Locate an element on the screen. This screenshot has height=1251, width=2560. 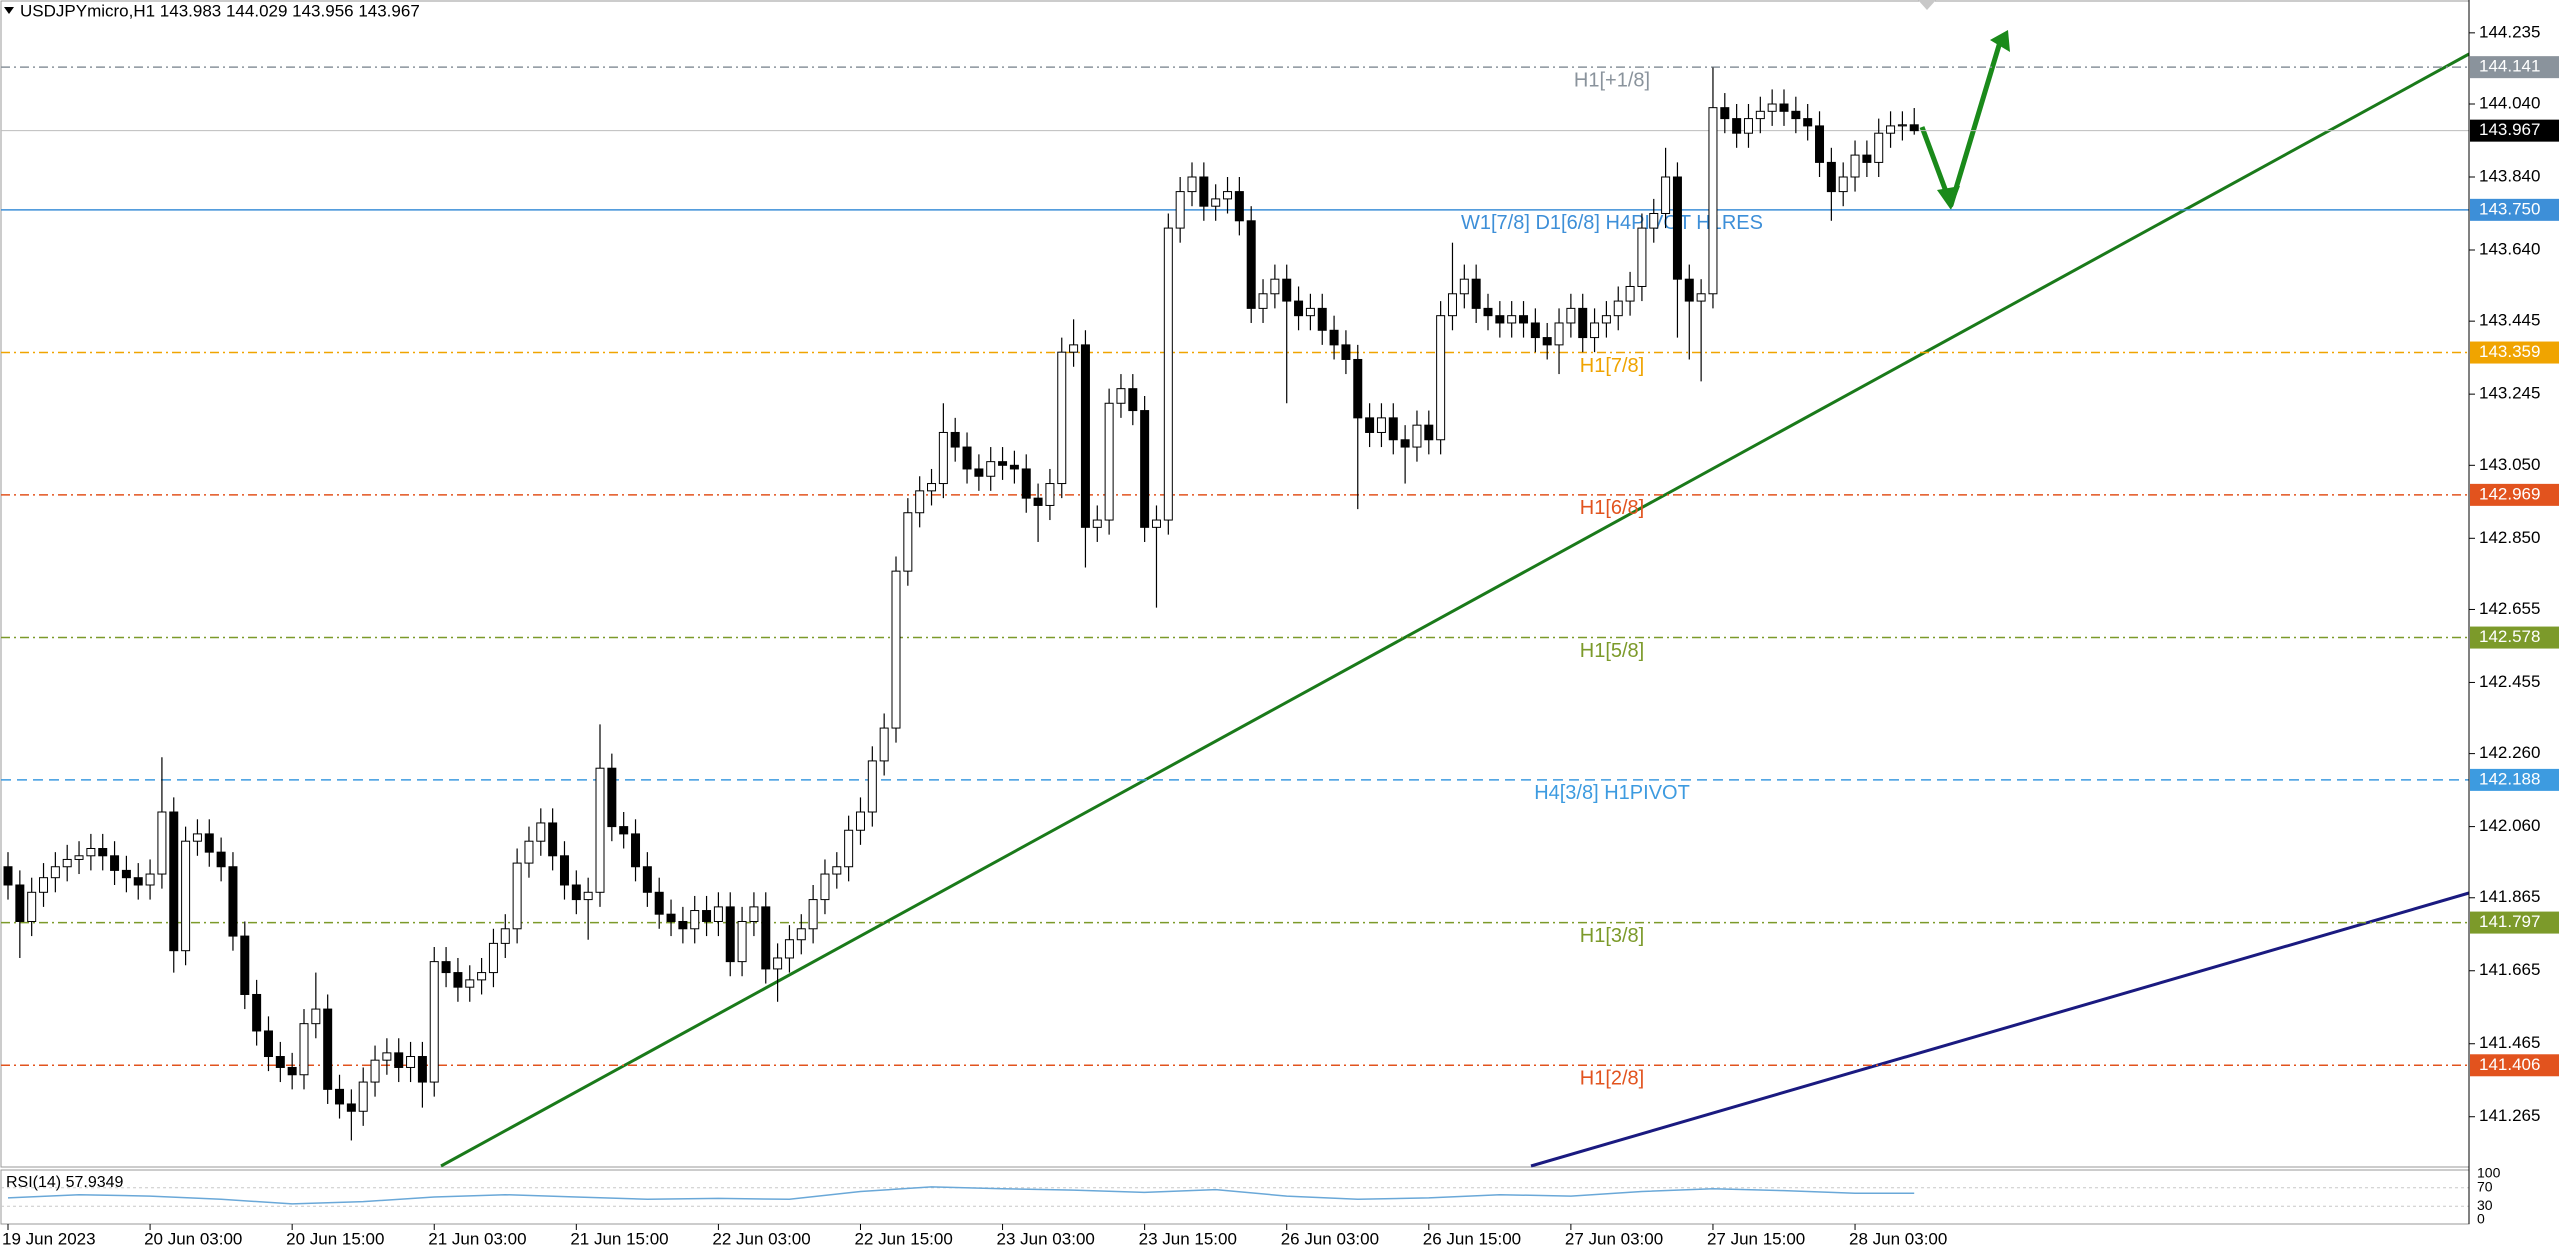
level-label: H1[+1/8] is located at coordinates (1612, 80).